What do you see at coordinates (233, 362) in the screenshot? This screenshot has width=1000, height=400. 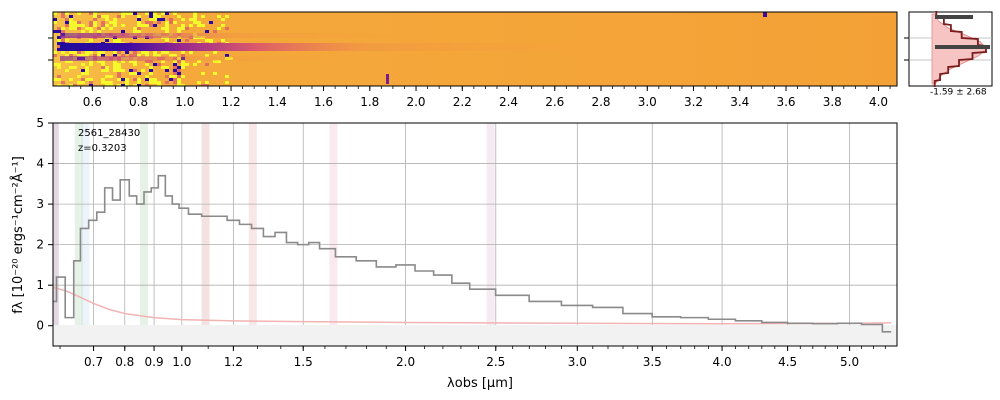 I see `x-tick-label: 1.2` at bounding box center [233, 362].